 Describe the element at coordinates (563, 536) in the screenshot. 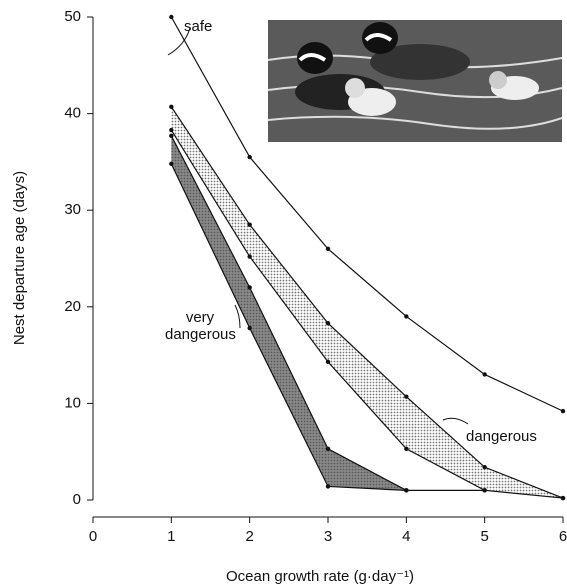

I see `x-tick-label: 6` at that location.